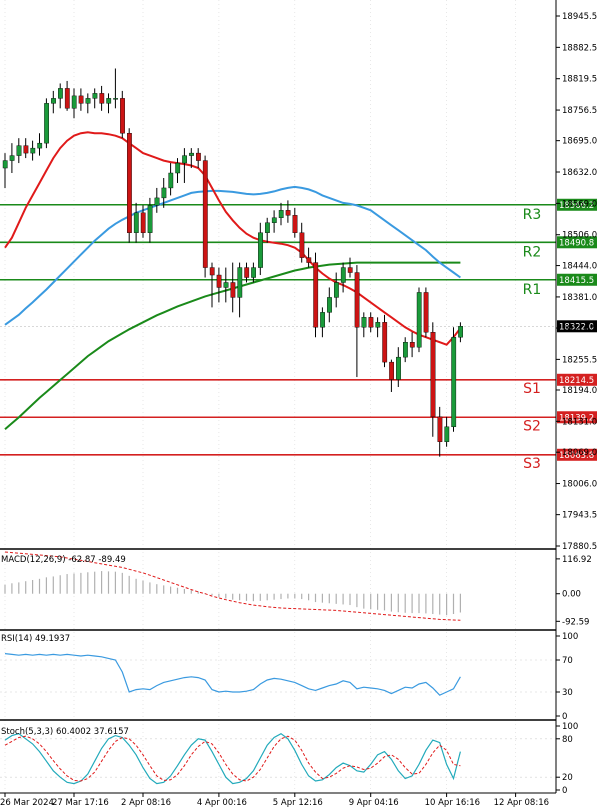  I want to click on current-price-tag-text: 18322.0, so click(576, 327).